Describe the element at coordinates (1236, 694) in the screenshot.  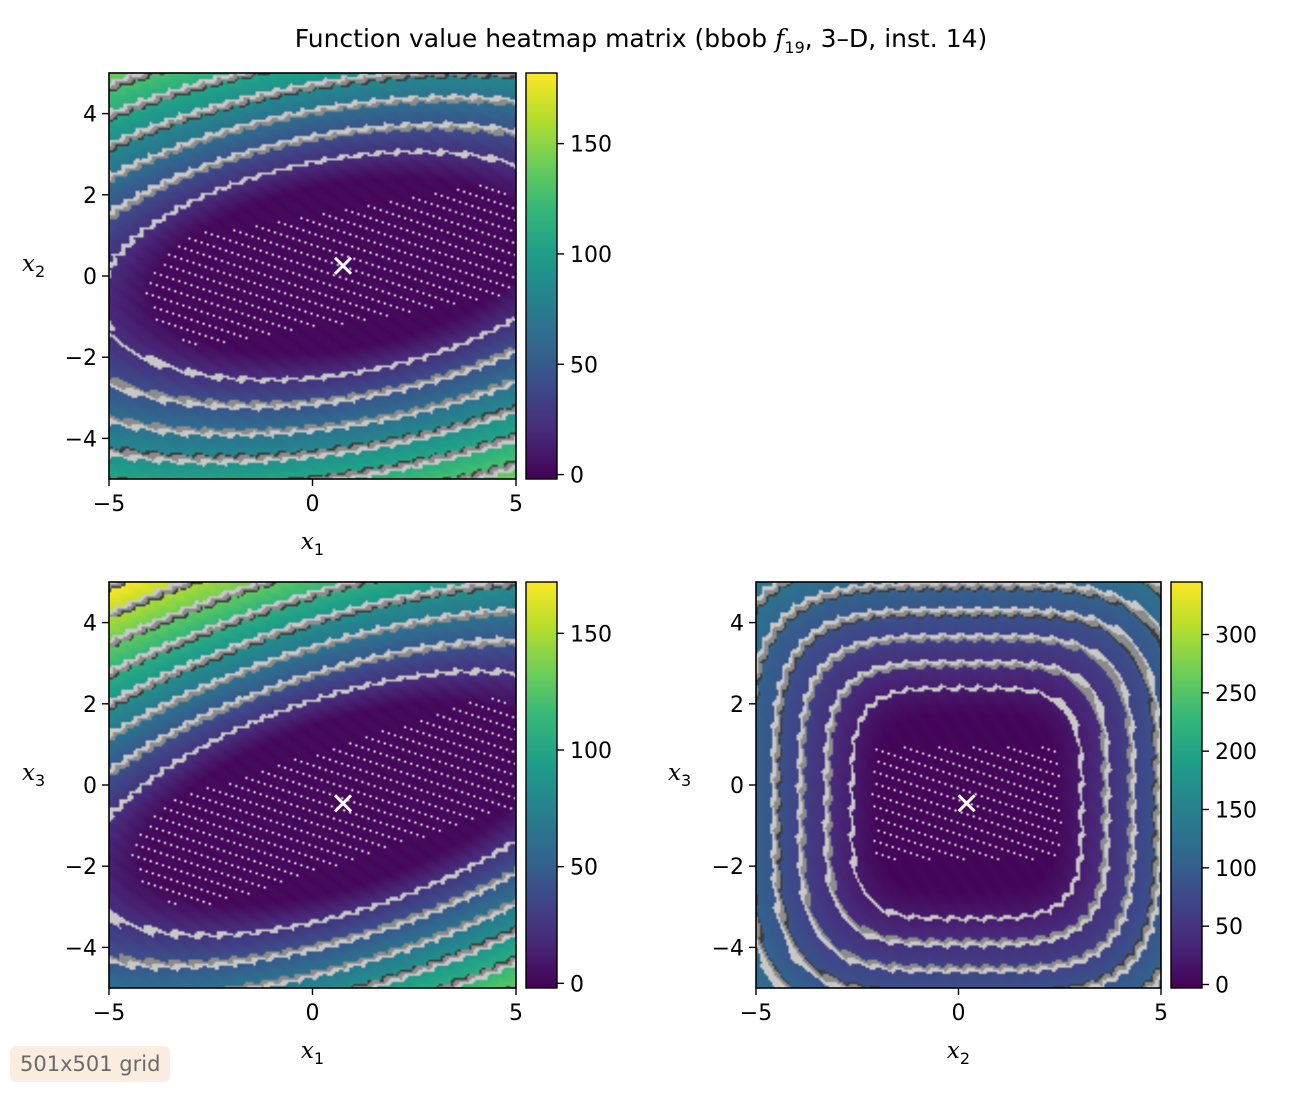
I see `colorbar-tick-label: 250` at that location.